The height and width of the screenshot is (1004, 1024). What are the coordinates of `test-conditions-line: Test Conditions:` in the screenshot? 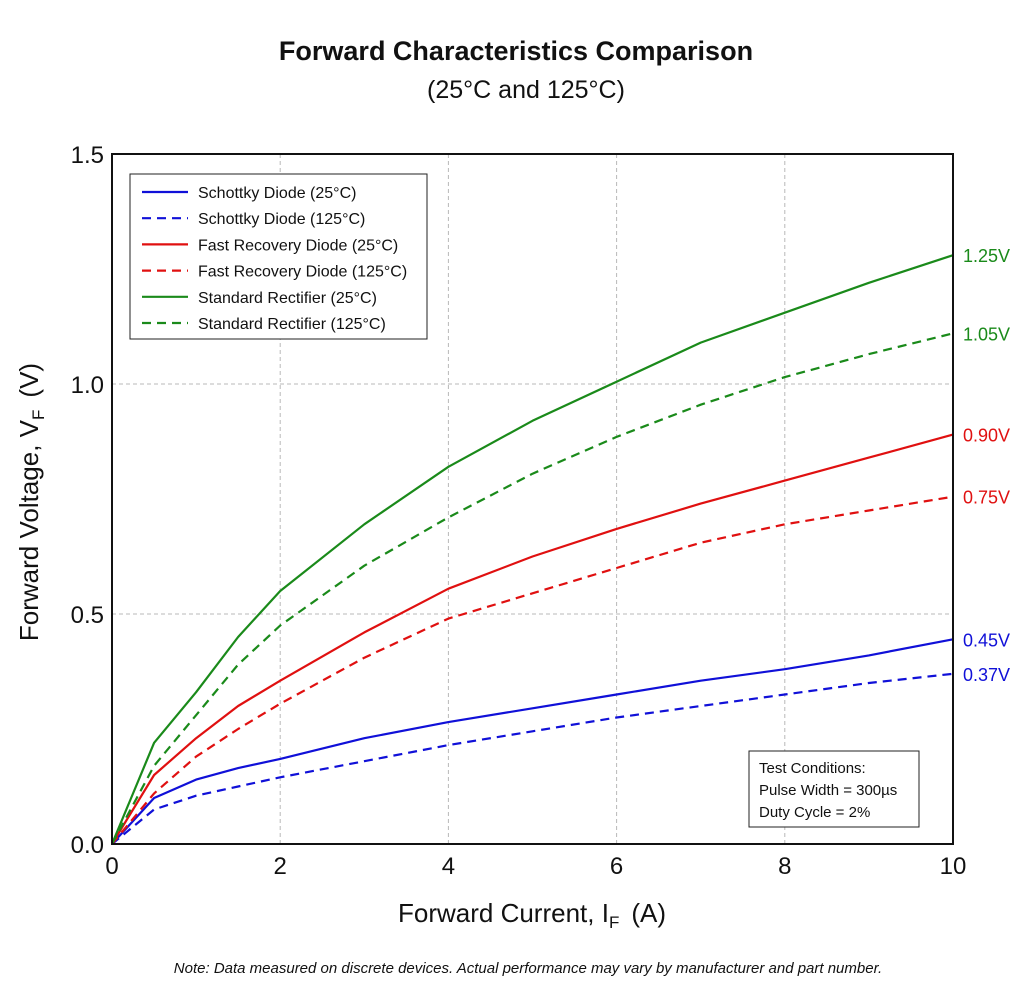 It's located at (812, 768).